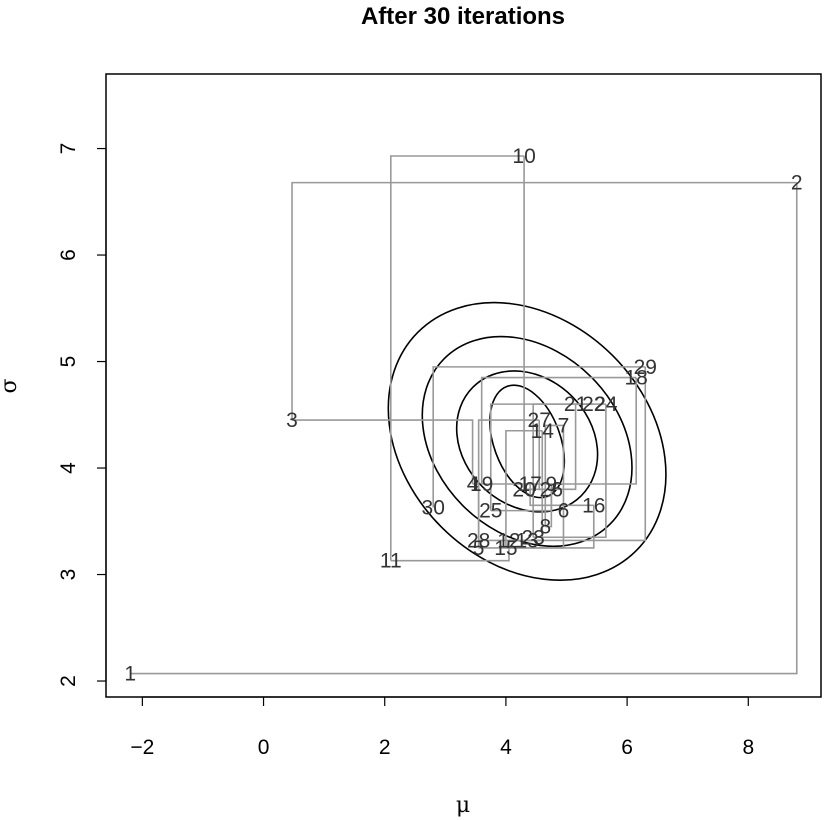 The height and width of the screenshot is (820, 825). Describe the element at coordinates (463, 16) in the screenshot. I see `chart-title: After 30 iterations` at that location.